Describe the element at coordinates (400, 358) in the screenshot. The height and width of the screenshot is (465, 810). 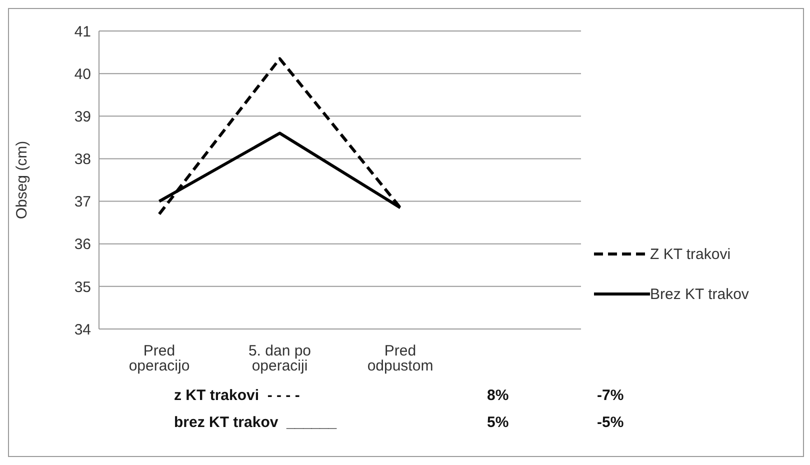
I see `x-tick-label: Pred odpustom` at that location.